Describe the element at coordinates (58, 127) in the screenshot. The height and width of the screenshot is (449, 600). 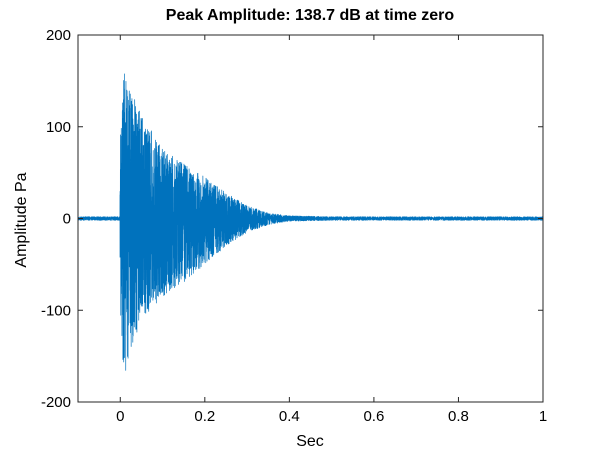
I see `y-tick-label: 100` at that location.